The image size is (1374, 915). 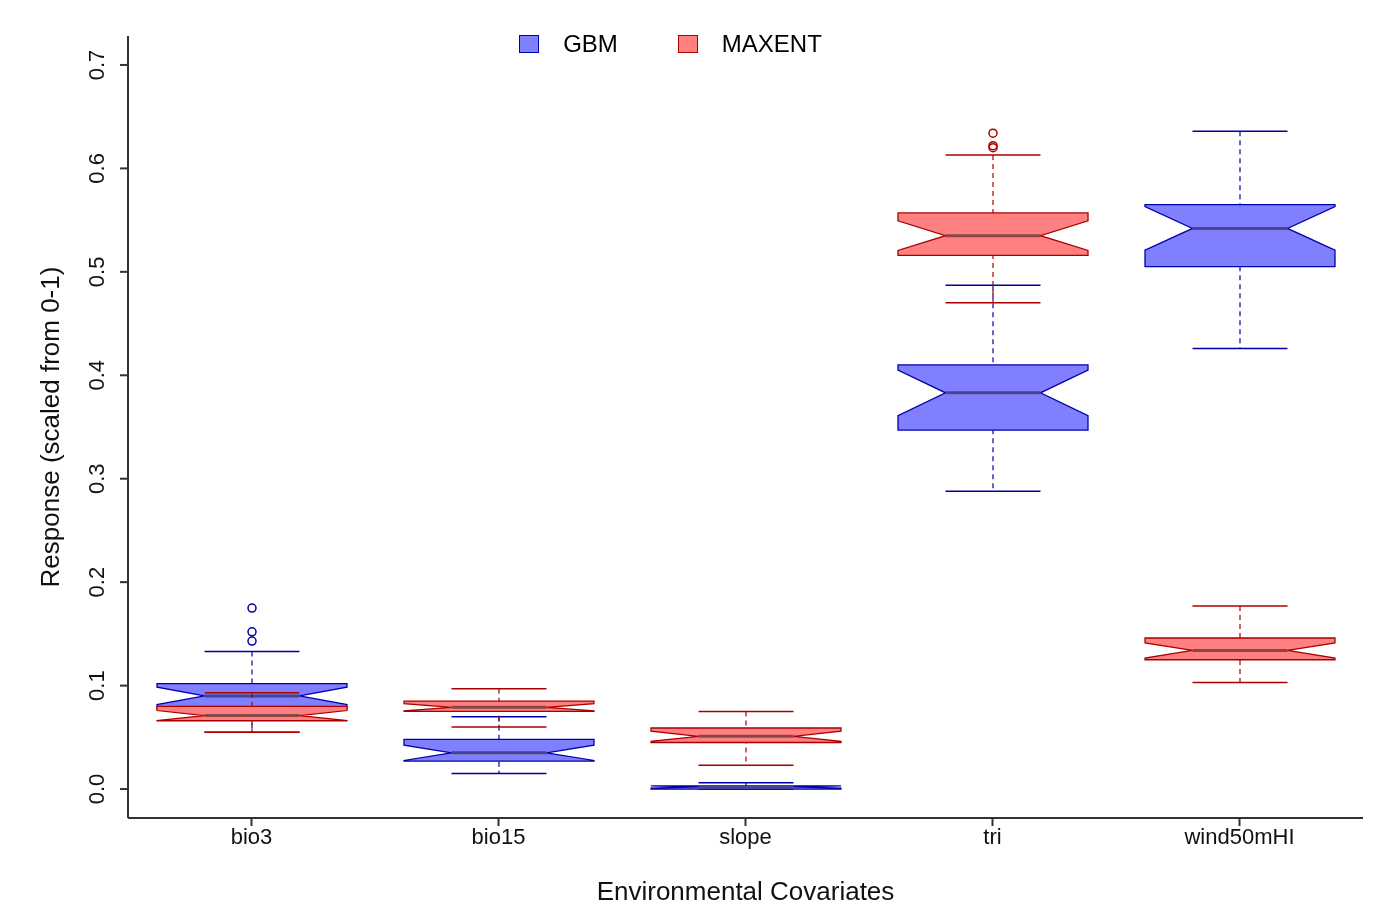 What do you see at coordinates (50, 427) in the screenshot?
I see `y-axis-title: Response (scaled from 0-1)` at bounding box center [50, 427].